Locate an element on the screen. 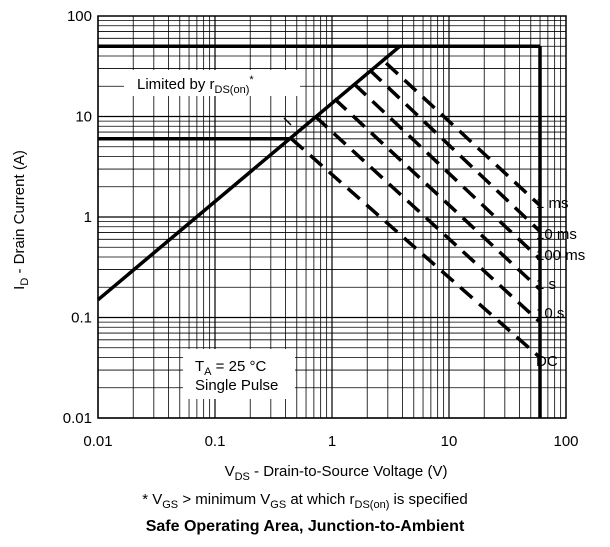 This screenshot has height=547, width=610. x-tick-label: 10 is located at coordinates (449, 441).